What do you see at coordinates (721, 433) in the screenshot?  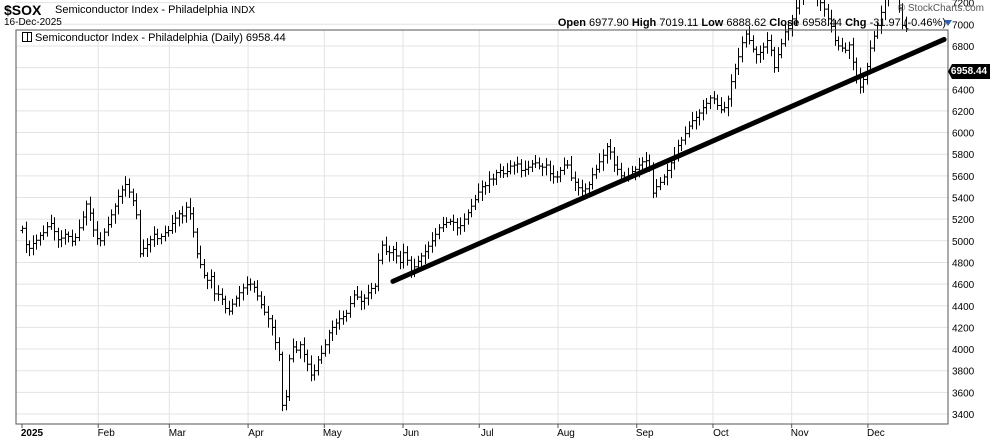 I see `x-tick-label: Oct` at bounding box center [721, 433].